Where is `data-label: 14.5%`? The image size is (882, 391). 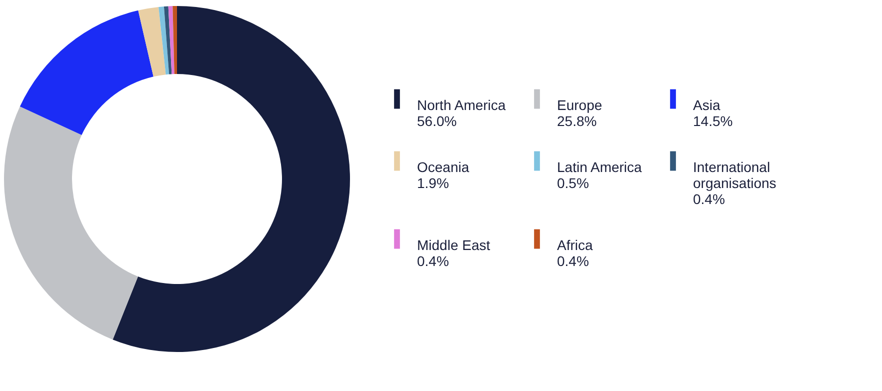 data-label: 14.5% is located at coordinates (713, 121).